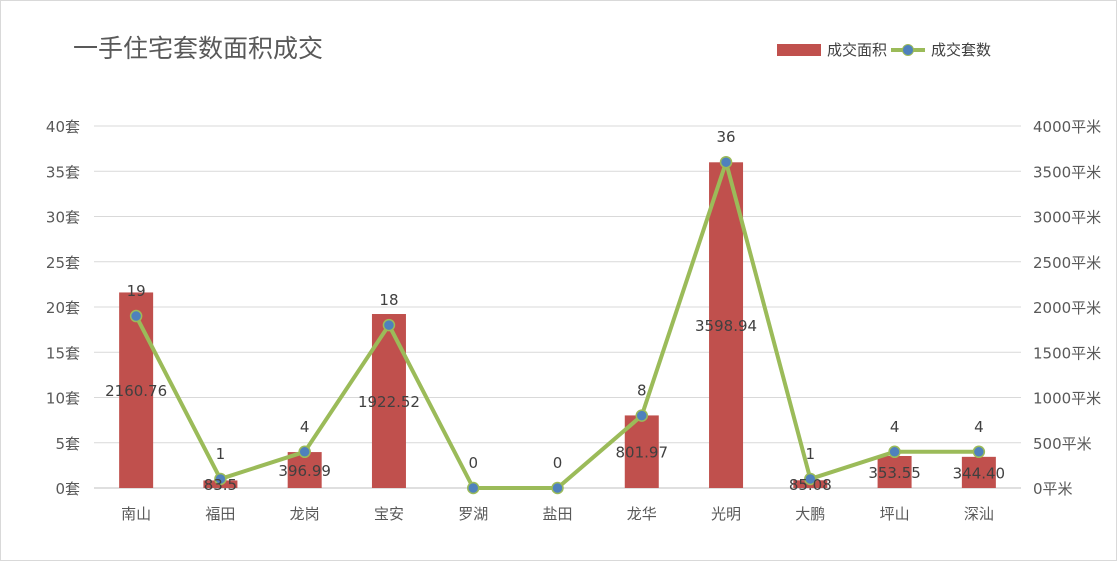 This screenshot has width=1117, height=561. I want to click on x-tick-label: 深汕, so click(979, 514).